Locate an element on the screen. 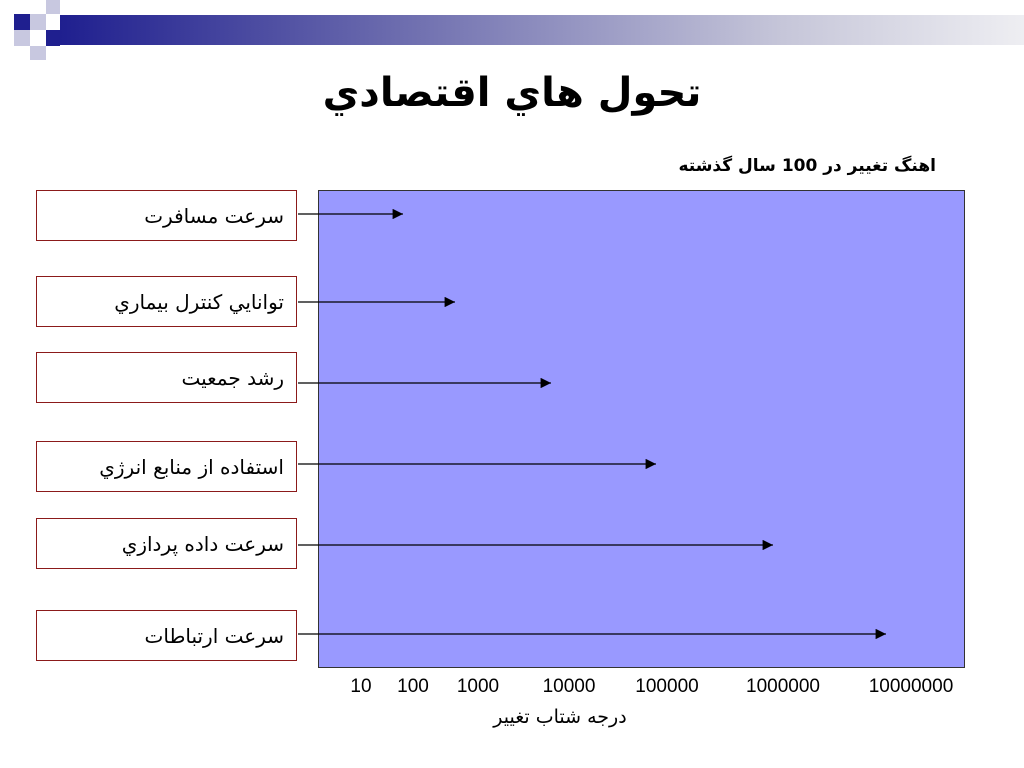 The image size is (1024, 768). label-box-travel-speed: سرعت مسافرت is located at coordinates (166, 215).